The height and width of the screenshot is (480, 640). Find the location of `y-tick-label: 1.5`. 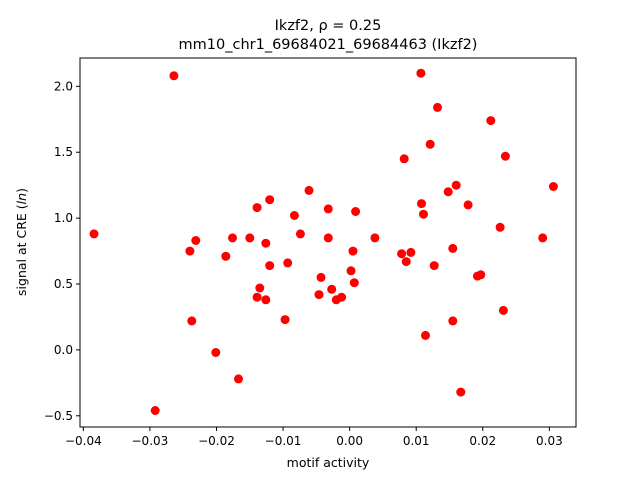

y-tick-label: 1.5 is located at coordinates (63, 152).